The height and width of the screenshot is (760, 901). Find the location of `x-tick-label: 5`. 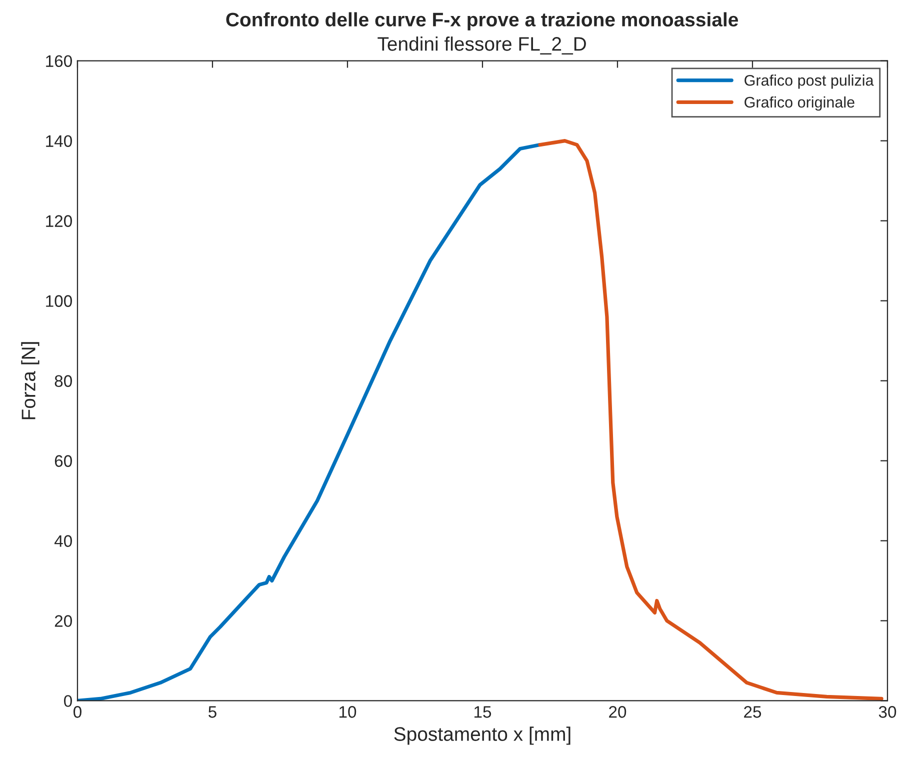

x-tick-label: 5 is located at coordinates (212, 712).